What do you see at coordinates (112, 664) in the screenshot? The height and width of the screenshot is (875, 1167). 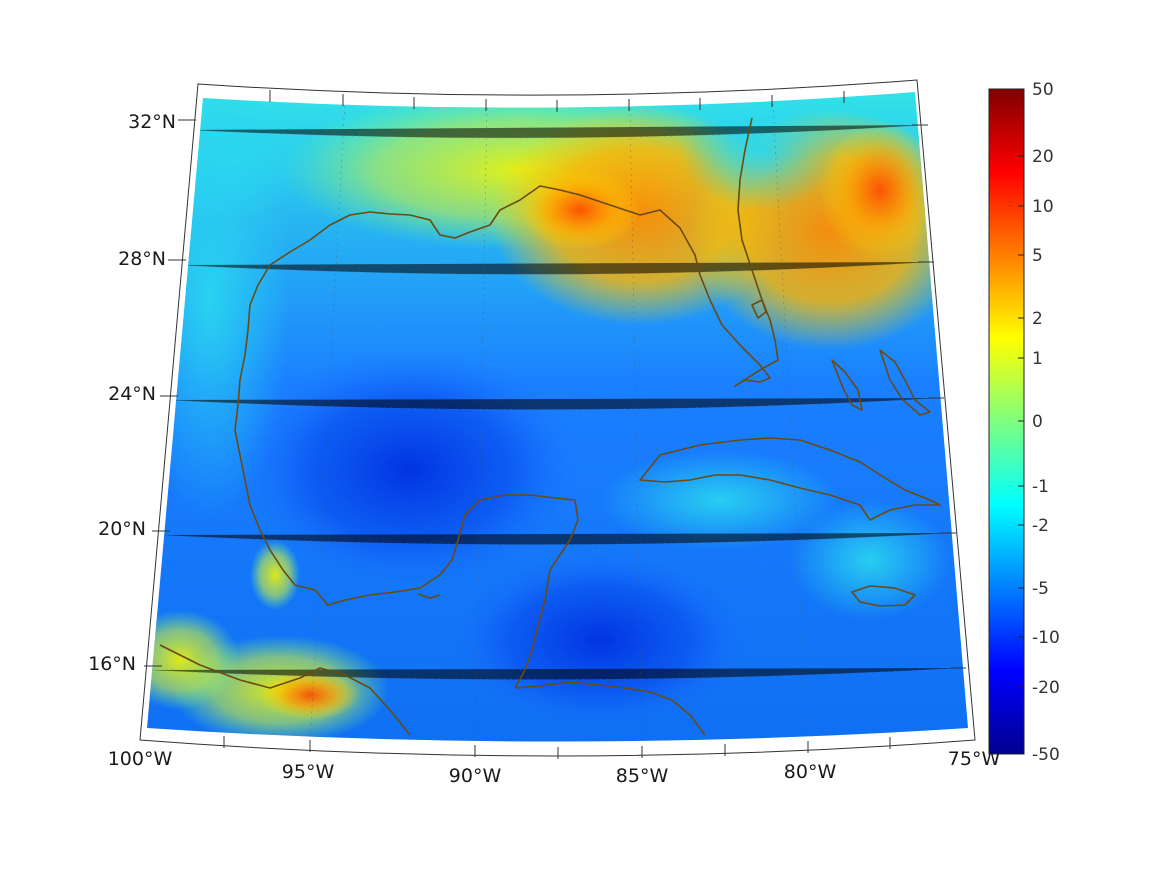 I see `lat-label-16n: 16°N` at bounding box center [112, 664].